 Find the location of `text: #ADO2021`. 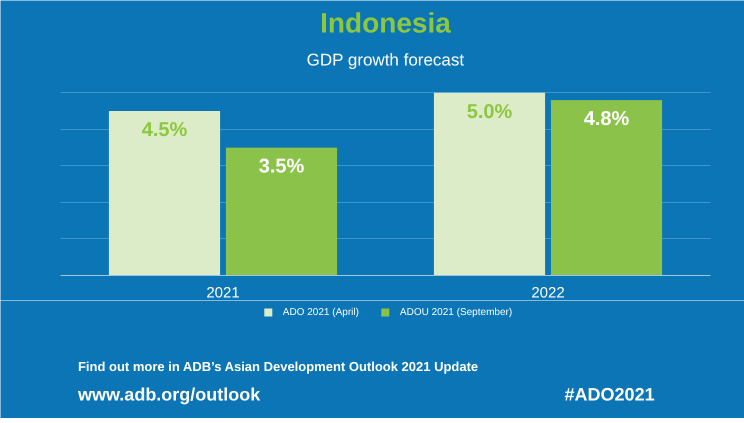

text: #ADO2021 is located at coordinates (609, 394).